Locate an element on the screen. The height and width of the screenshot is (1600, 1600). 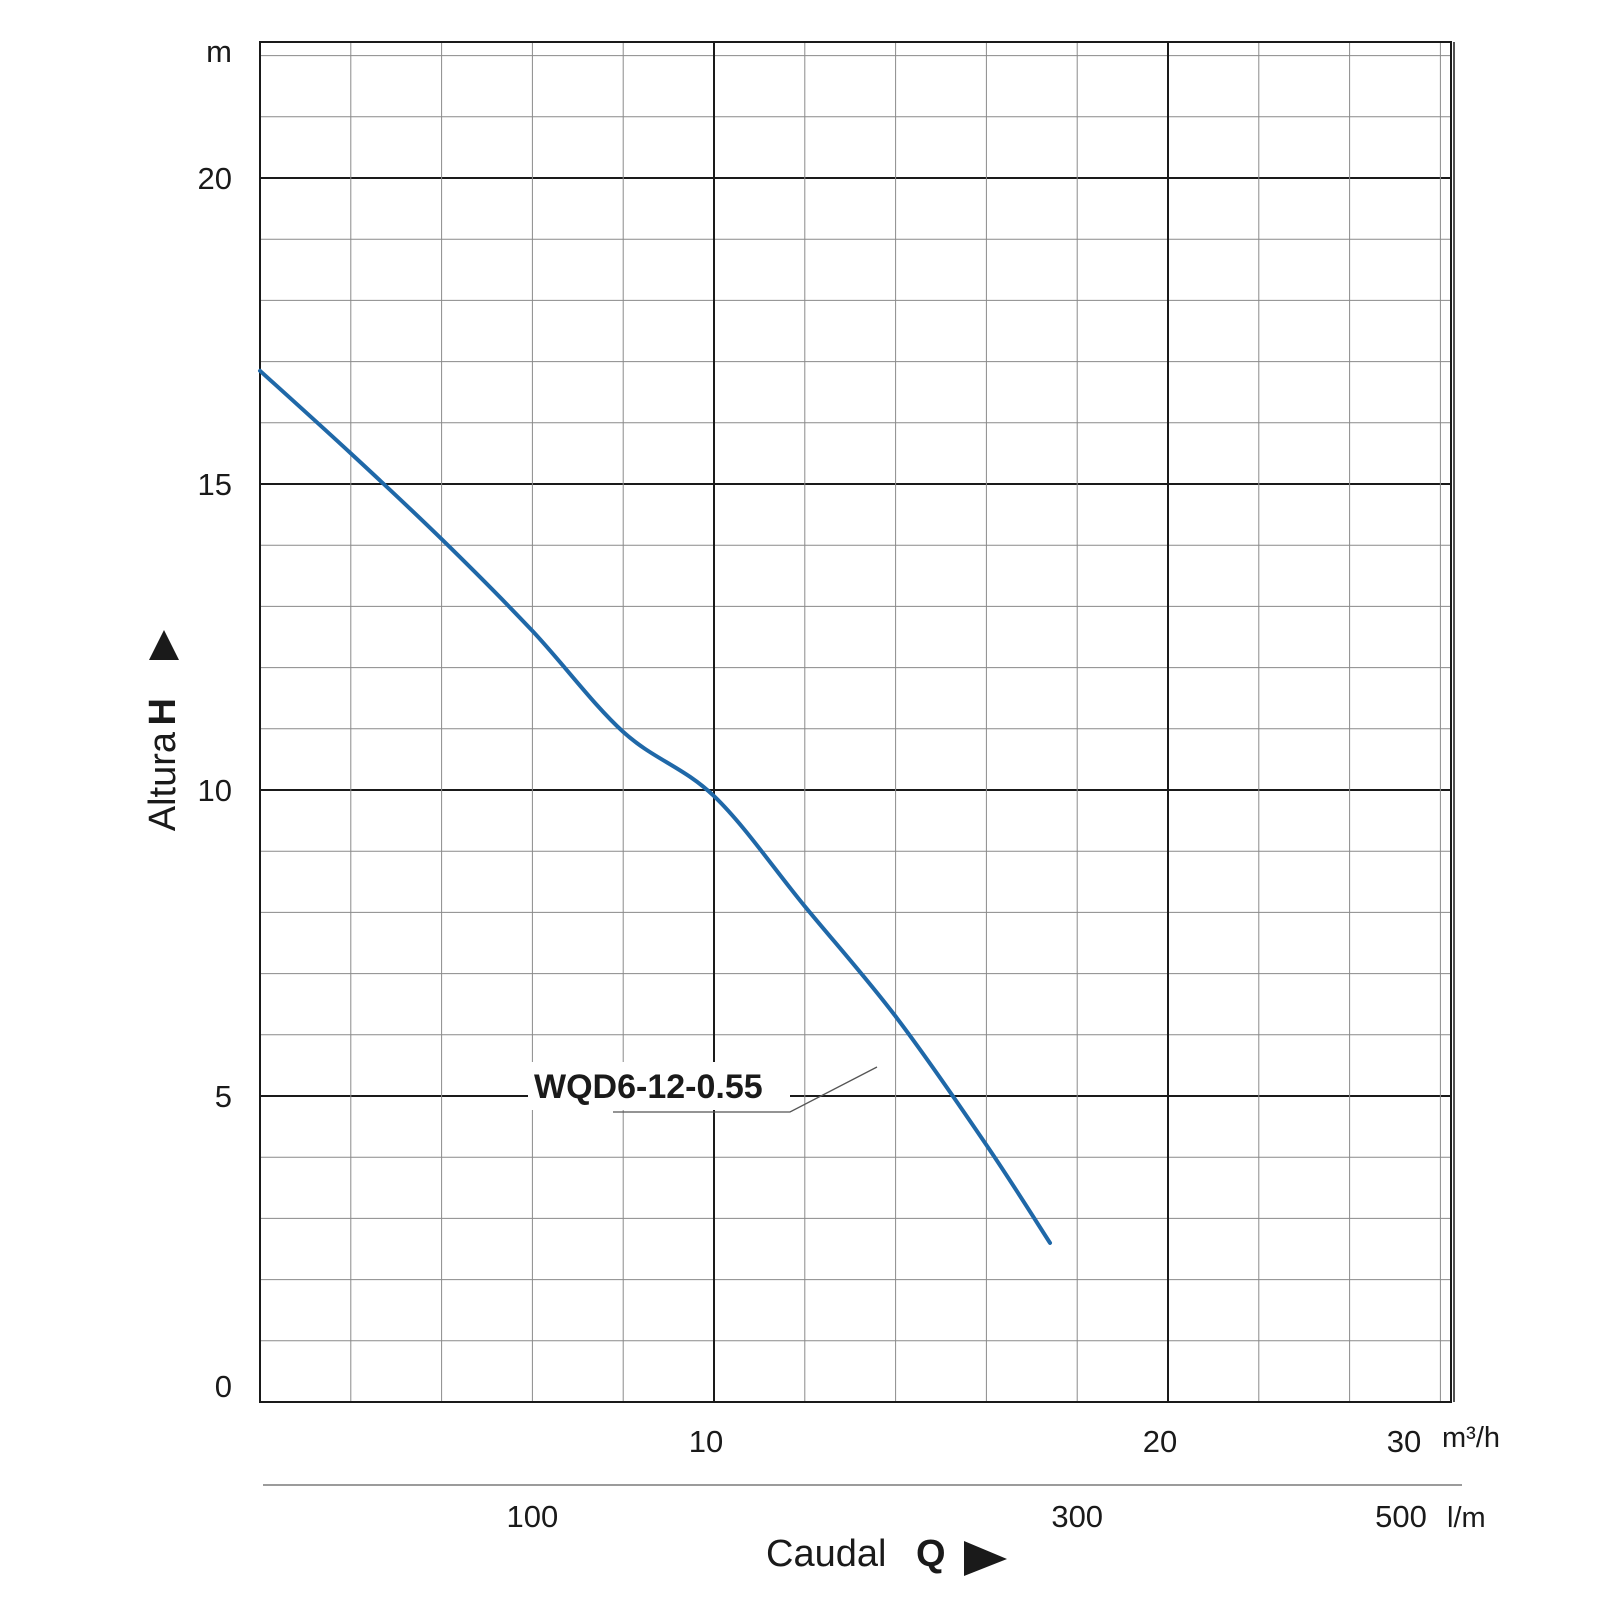
y-axis-title: H Altura is located at coordinates (163, 730).